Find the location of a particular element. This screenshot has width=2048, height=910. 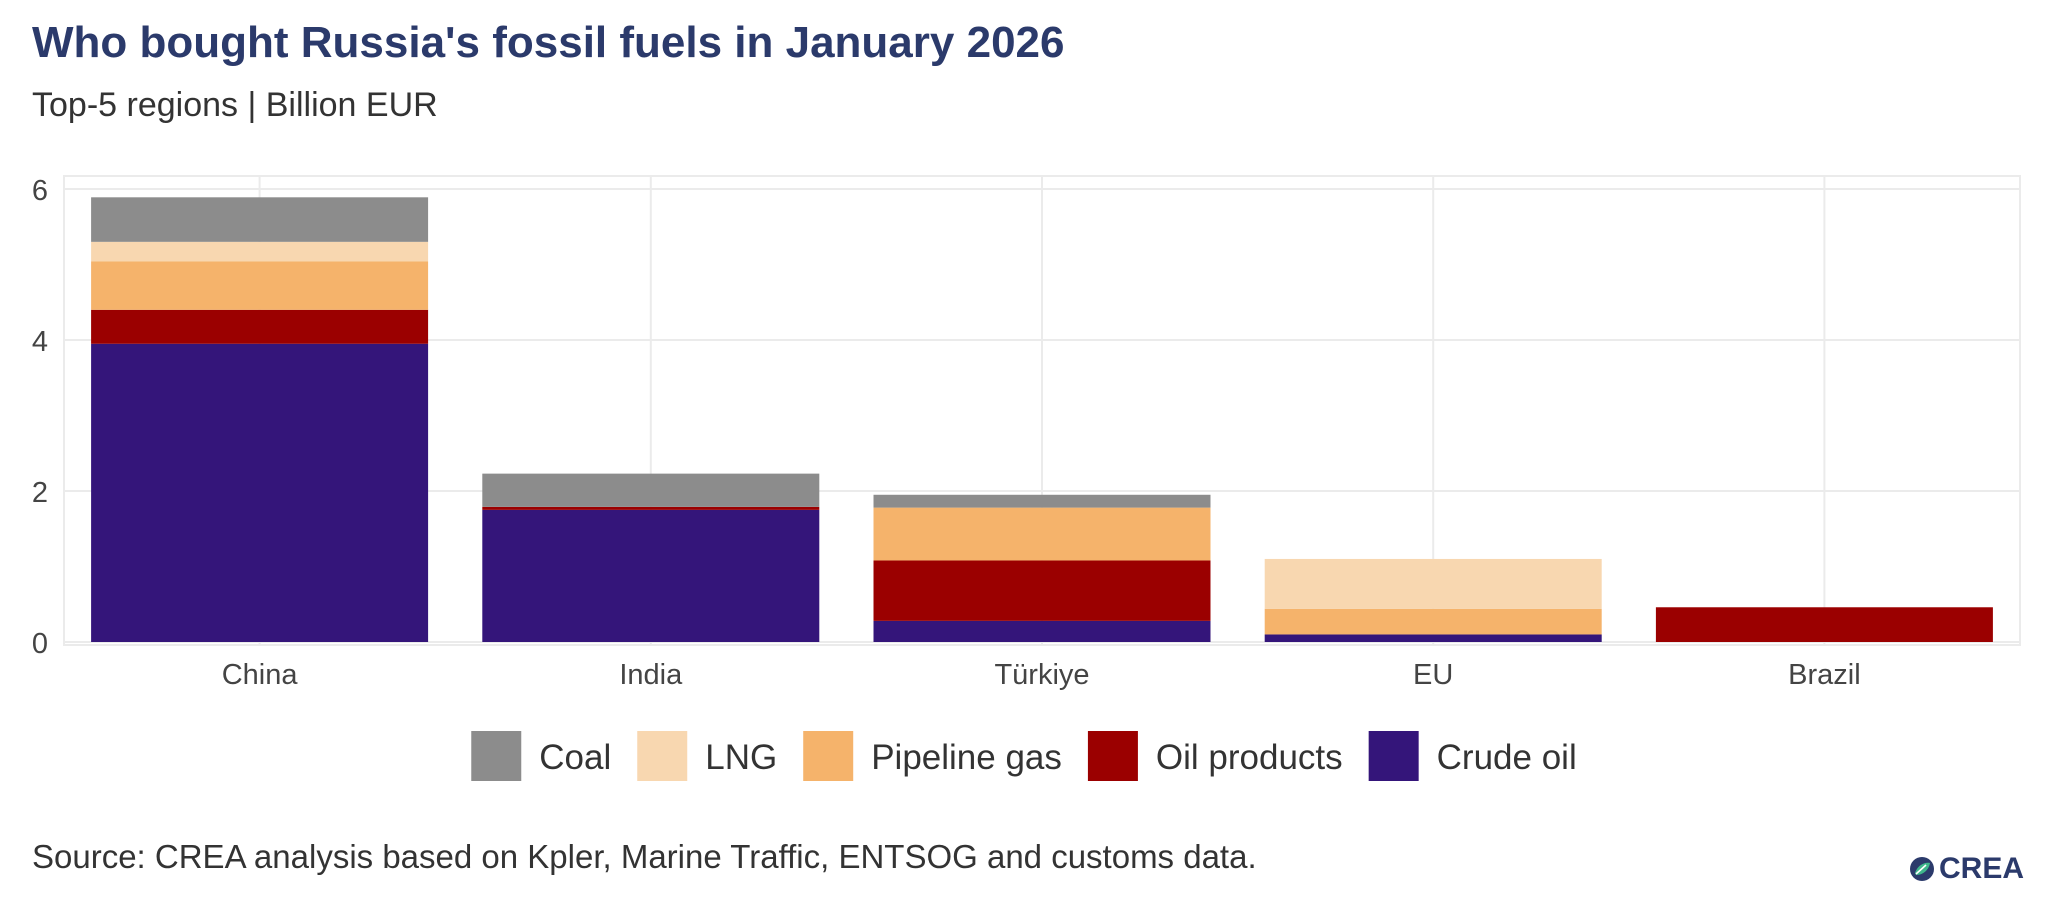

bar-china-oil-products is located at coordinates (260, 326).